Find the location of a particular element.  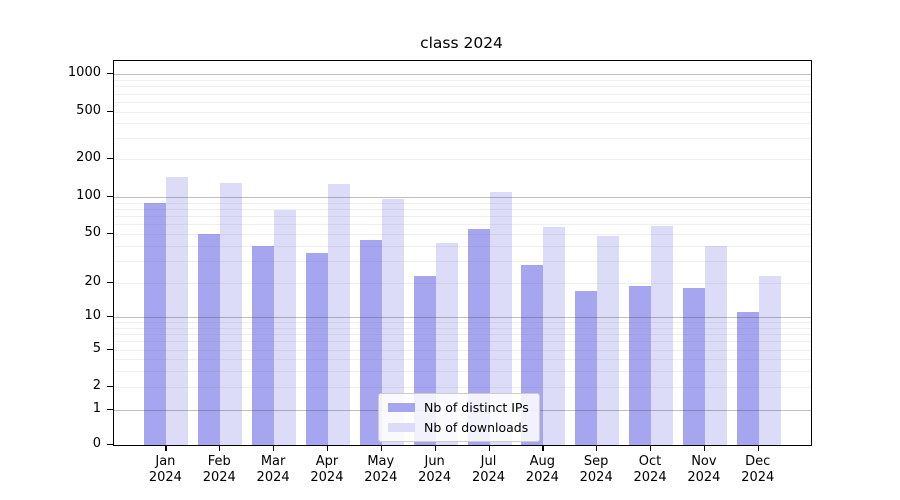

x-tick-label: May 2024 is located at coordinates (381, 469).